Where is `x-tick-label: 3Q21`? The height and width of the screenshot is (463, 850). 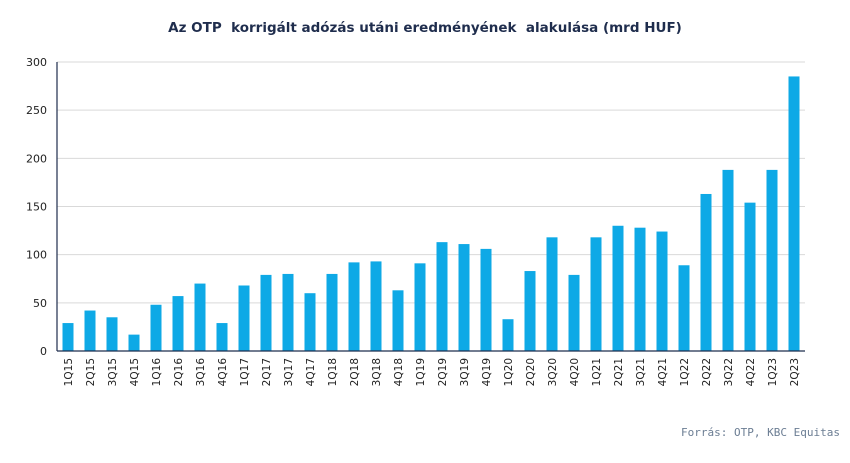 x-tick-label: 3Q21 is located at coordinates (641, 372).